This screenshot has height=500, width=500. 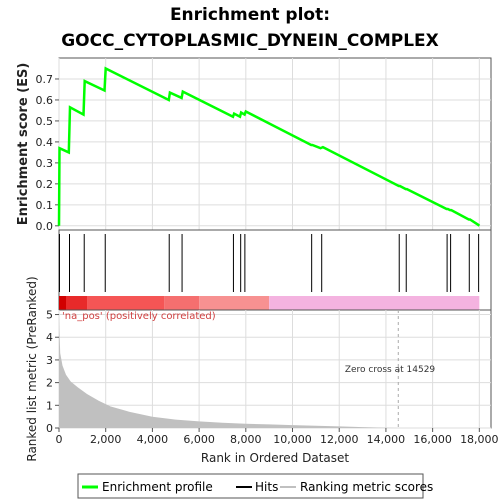 What do you see at coordinates (339, 439) in the screenshot?
I see `rk-xtick-label: 12,000` at bounding box center [339, 439].